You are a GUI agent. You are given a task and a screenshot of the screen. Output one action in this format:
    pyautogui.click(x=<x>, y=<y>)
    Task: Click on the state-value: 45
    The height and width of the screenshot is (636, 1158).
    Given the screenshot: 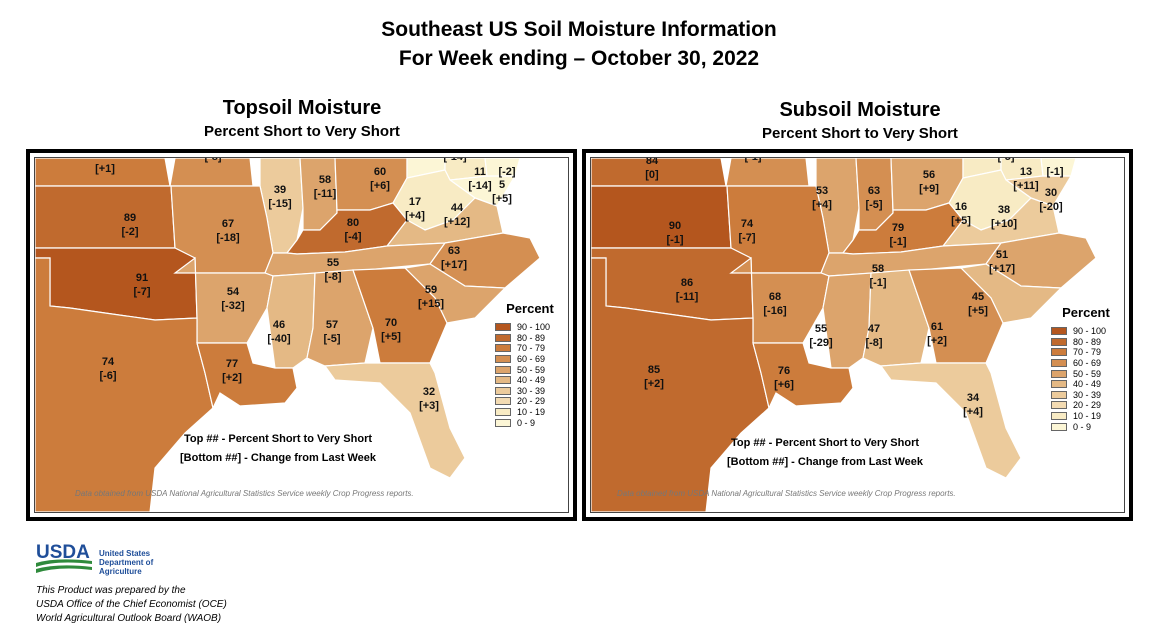 What is the action you would take?
    pyautogui.click(x=978, y=297)
    